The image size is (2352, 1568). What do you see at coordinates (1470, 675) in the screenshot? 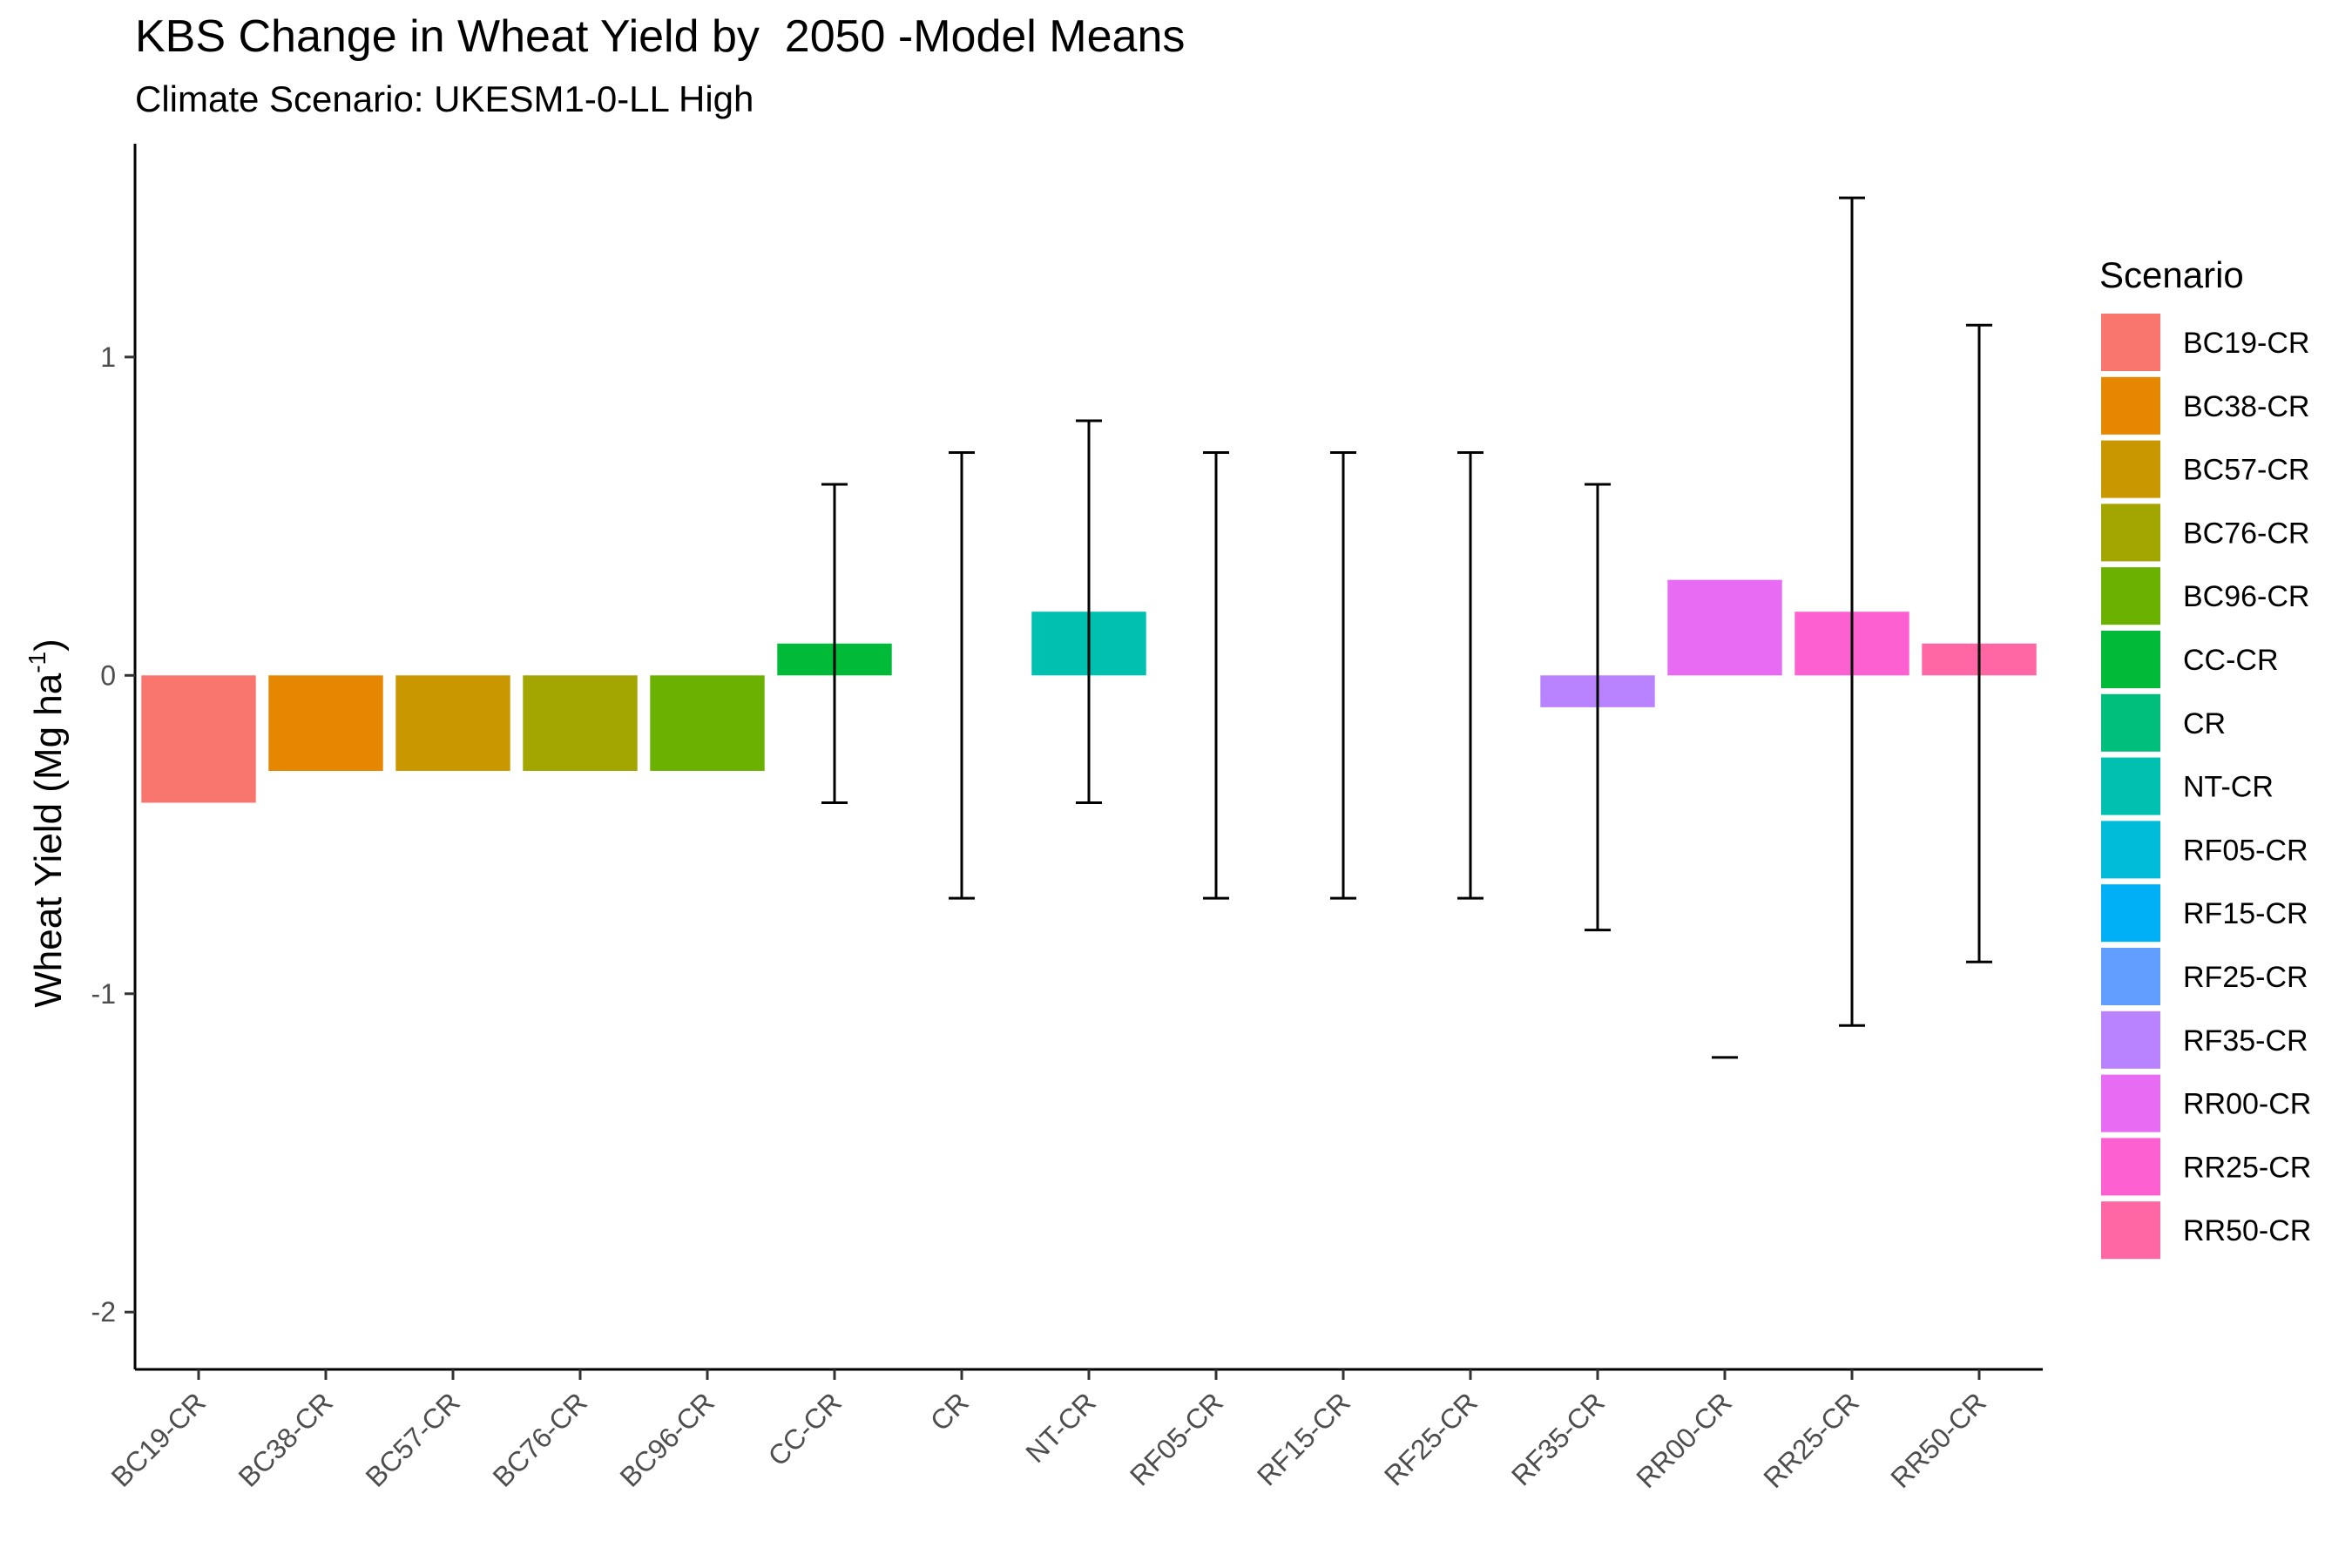
I see `errorbar-rf25-cr` at bounding box center [1470, 675].